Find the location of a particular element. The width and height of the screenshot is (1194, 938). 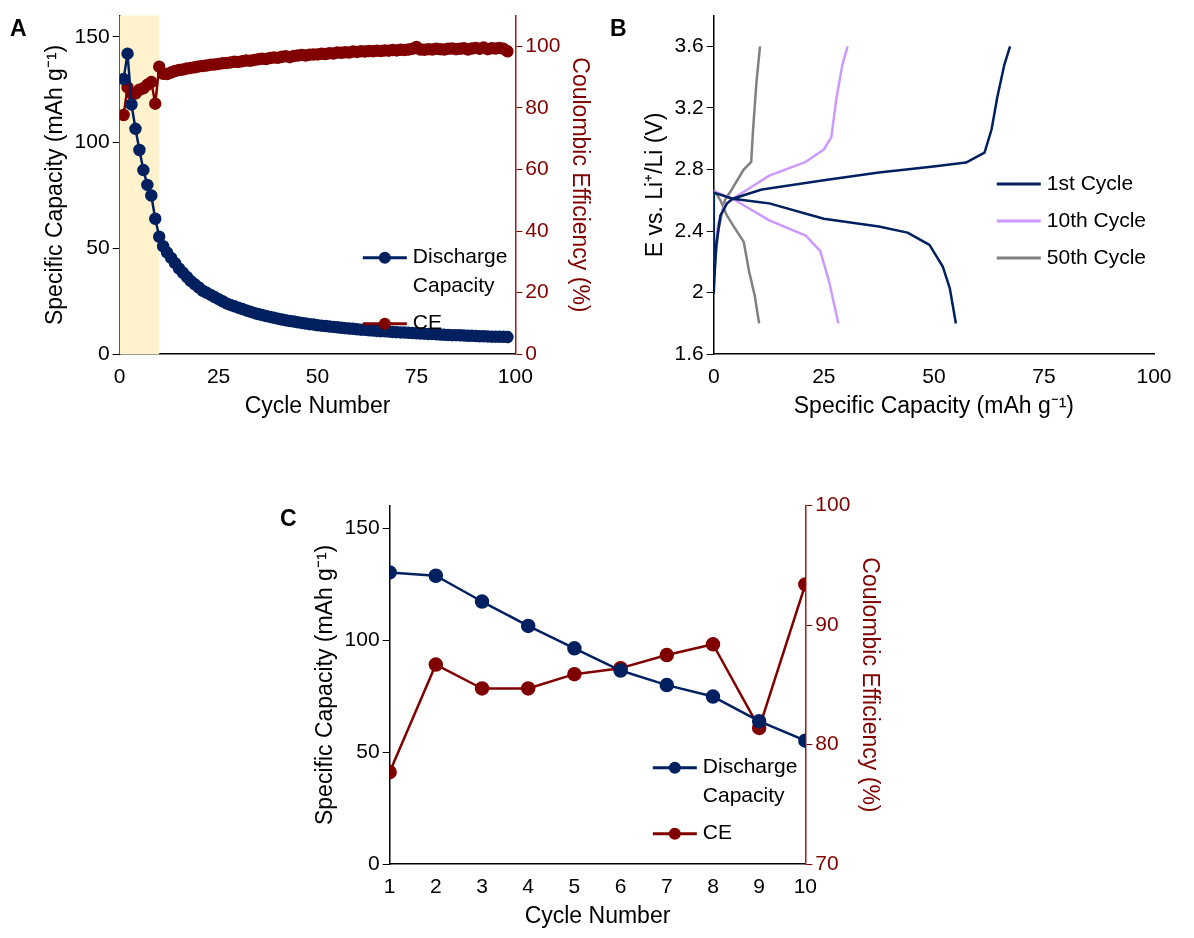

y-tick-label: 3.6 is located at coordinates (689, 45).